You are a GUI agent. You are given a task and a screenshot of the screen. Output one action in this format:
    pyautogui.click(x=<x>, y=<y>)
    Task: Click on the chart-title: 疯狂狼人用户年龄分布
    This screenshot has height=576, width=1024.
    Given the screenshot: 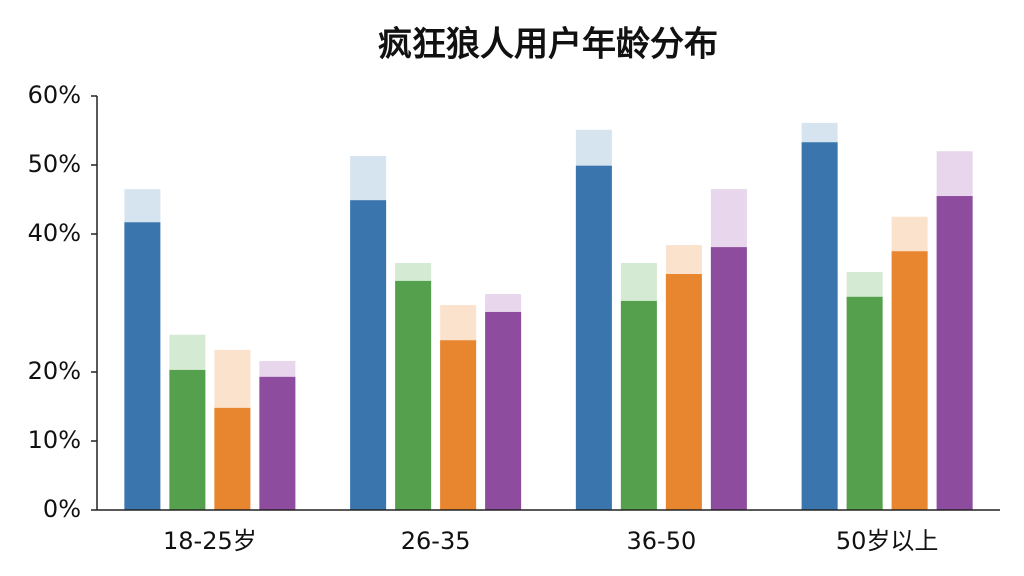 What is the action you would take?
    pyautogui.click(x=548, y=45)
    